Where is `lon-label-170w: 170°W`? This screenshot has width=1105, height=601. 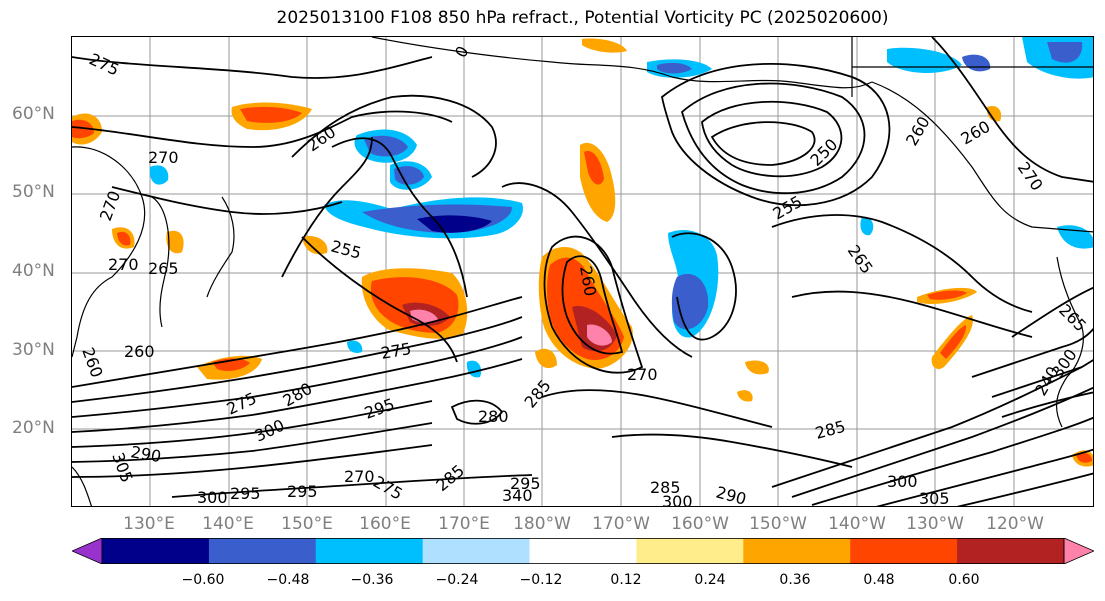 lon-label-170w: 170°W is located at coordinates (621, 524).